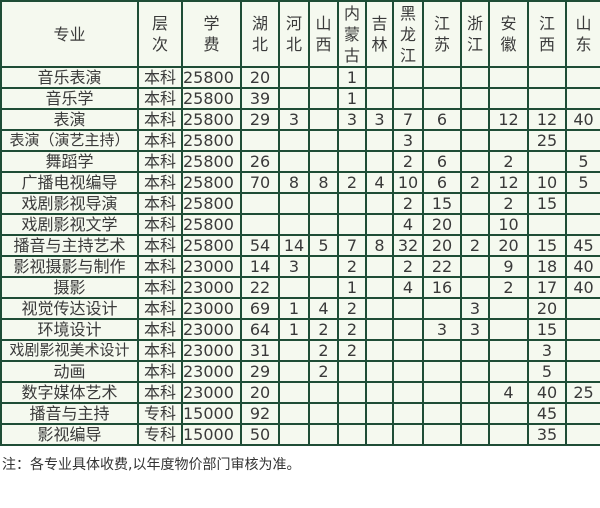 The width and height of the screenshot is (600, 508). I want to click on quota-cell: 9, so click(508, 266).